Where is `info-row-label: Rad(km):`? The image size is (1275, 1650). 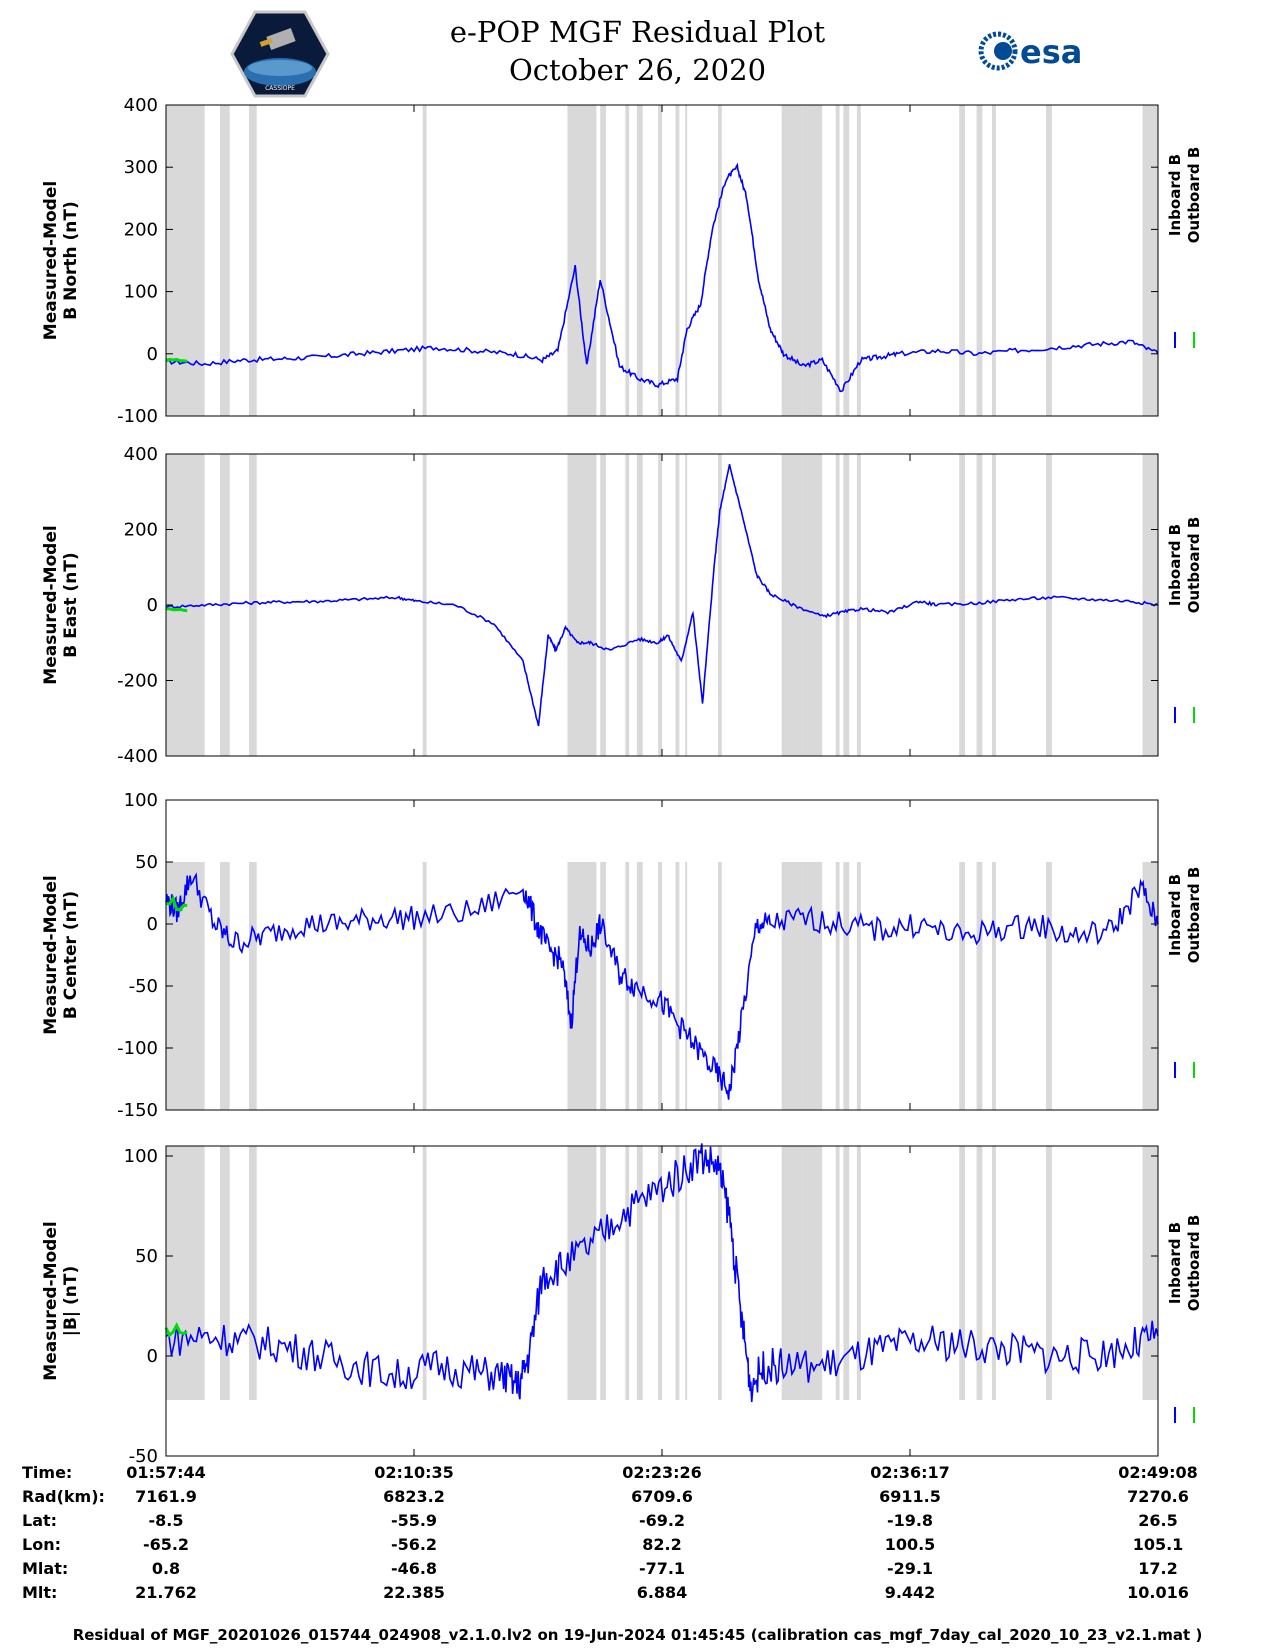 info-row-label: Rad(km): is located at coordinates (63, 1496).